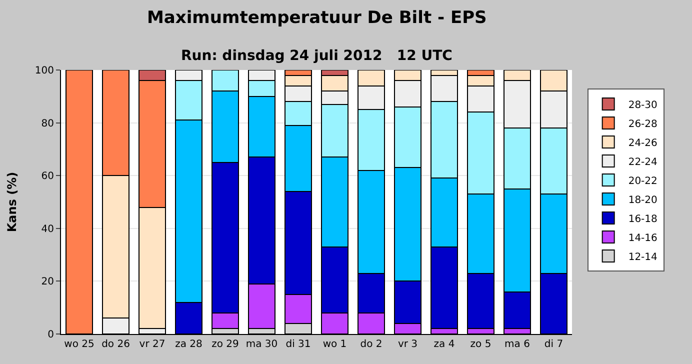 This screenshot has width=692, height=364. Describe the element at coordinates (47, 124) in the screenshot. I see `y-tick-label: 80` at that location.